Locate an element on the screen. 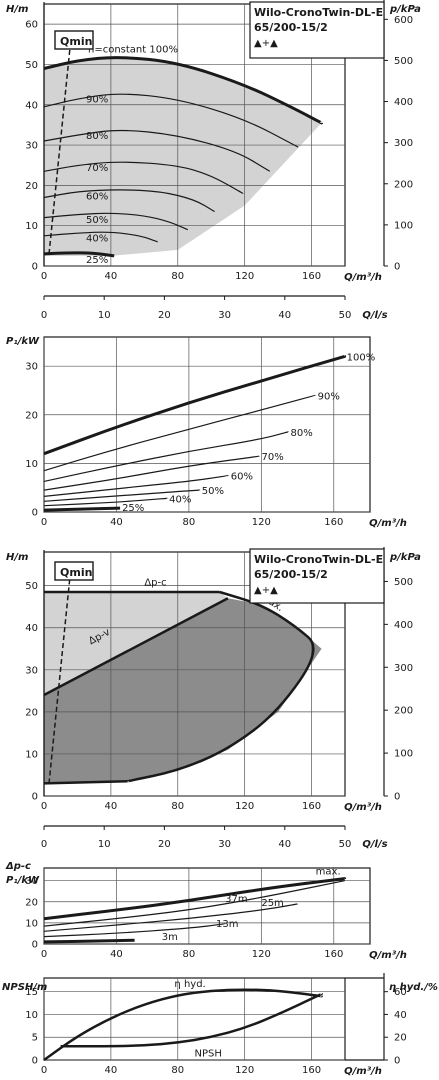 The height and width of the screenshot is (1080, 439). dpv-region is located at coordinates (183, 691).